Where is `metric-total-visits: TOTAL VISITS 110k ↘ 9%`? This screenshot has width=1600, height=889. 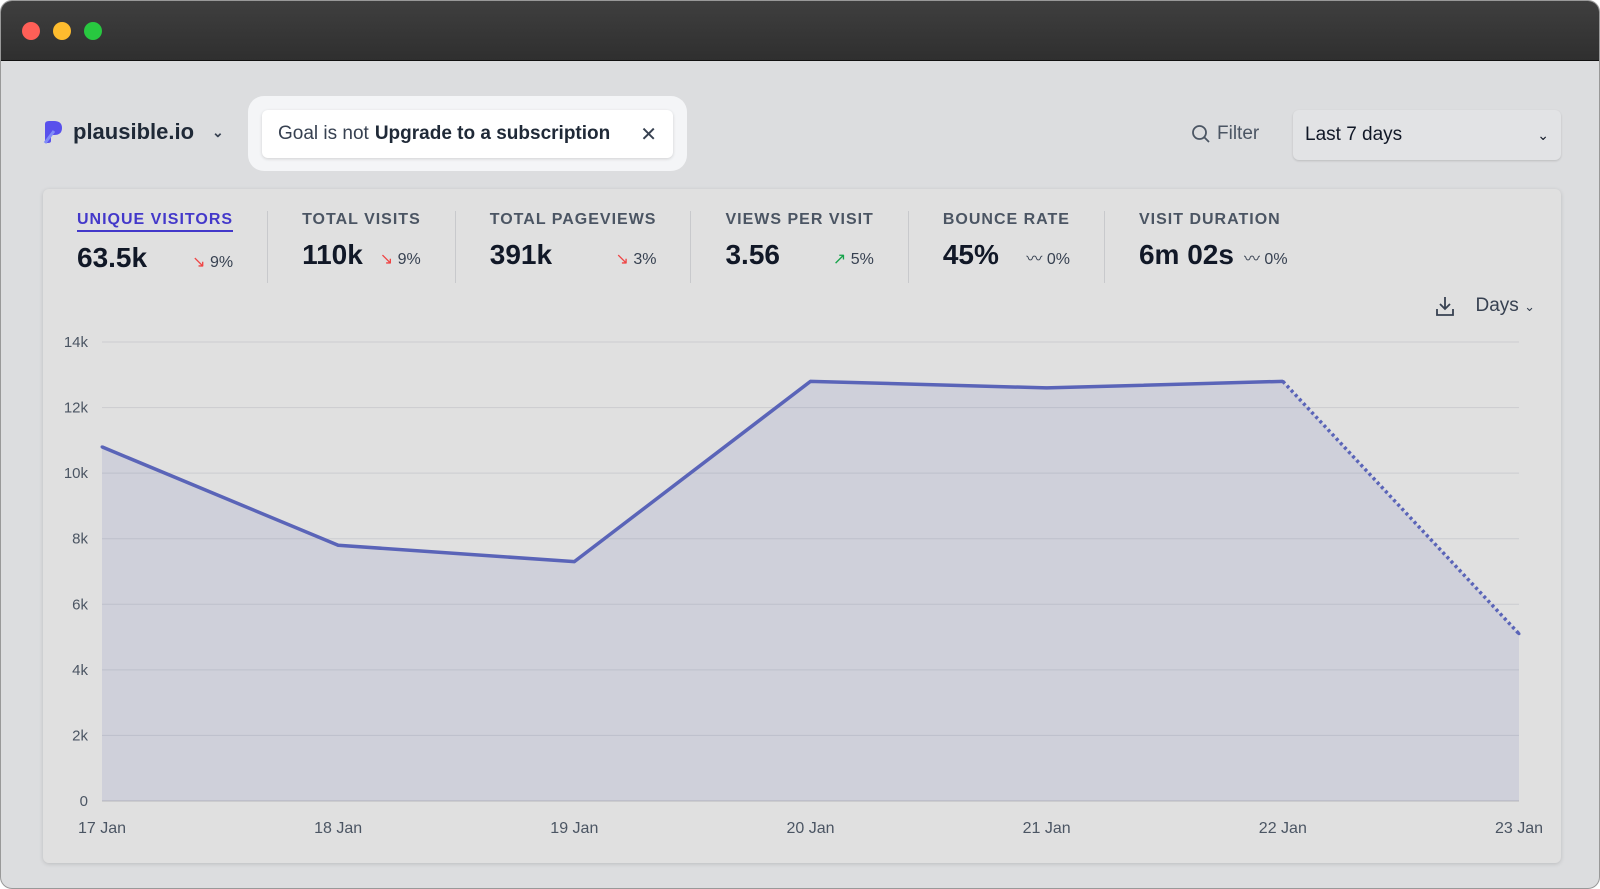 metric-total-visits: TOTAL VISITS 110k ↘ 9% is located at coordinates (362, 247).